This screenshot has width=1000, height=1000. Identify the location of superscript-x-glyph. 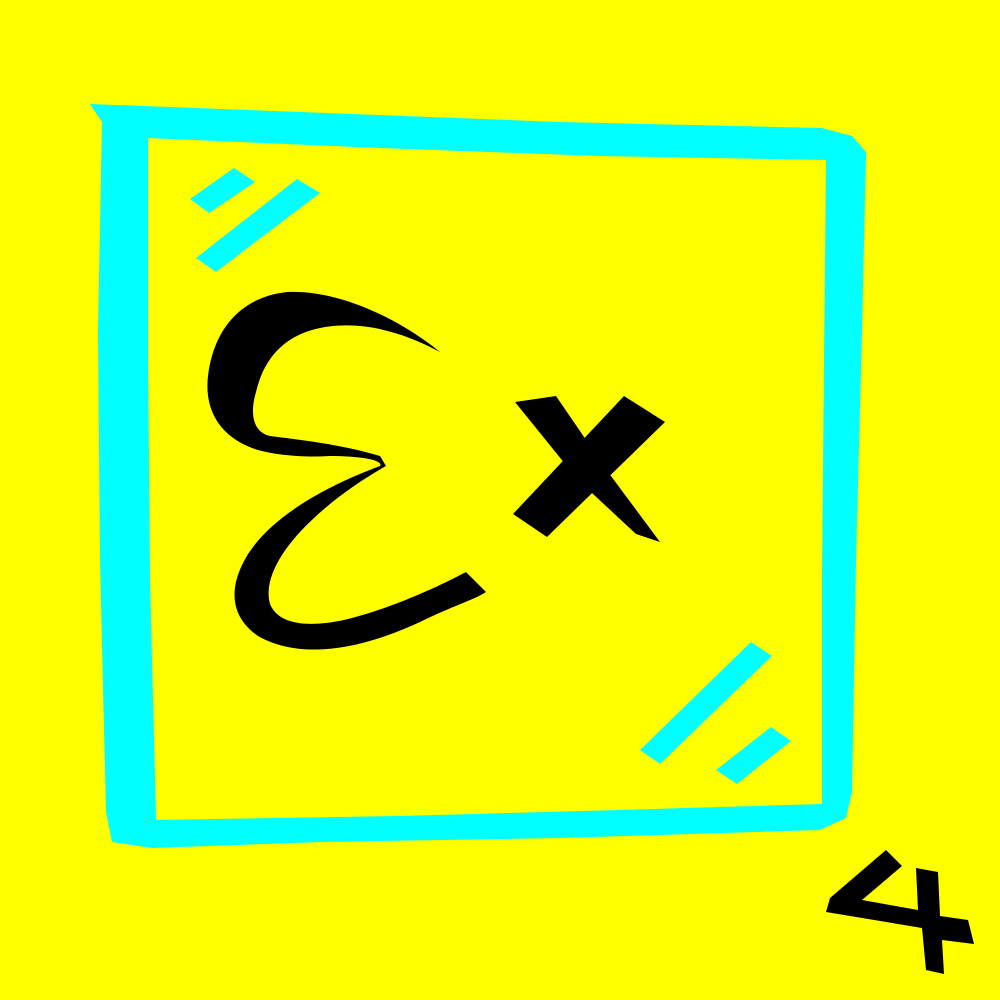
(589, 469).